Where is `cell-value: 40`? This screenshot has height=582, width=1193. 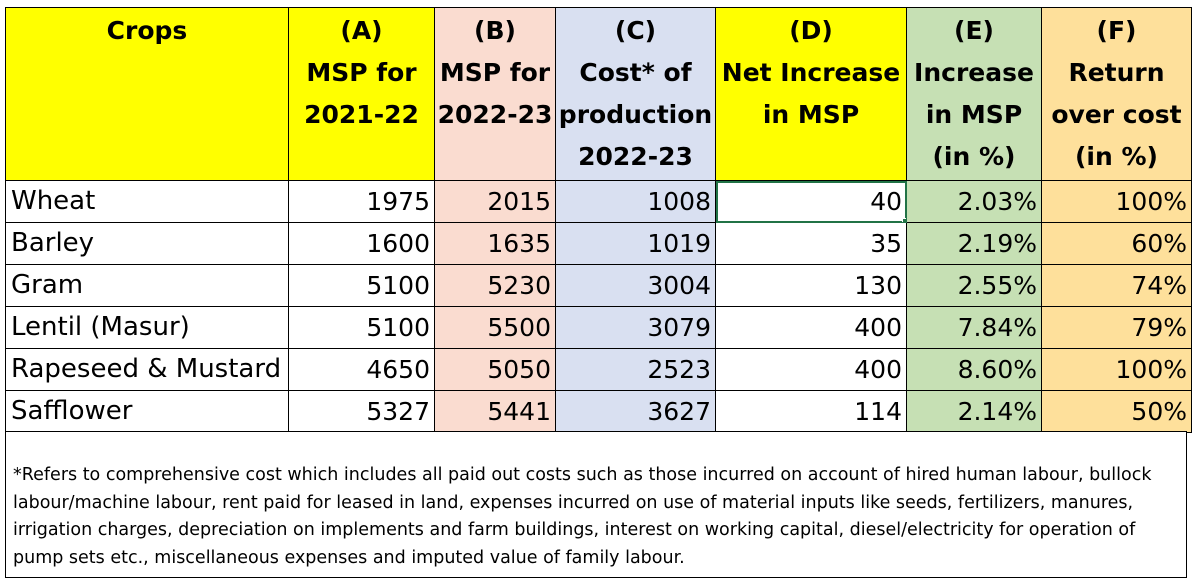 cell-value: 40 is located at coordinates (886, 201).